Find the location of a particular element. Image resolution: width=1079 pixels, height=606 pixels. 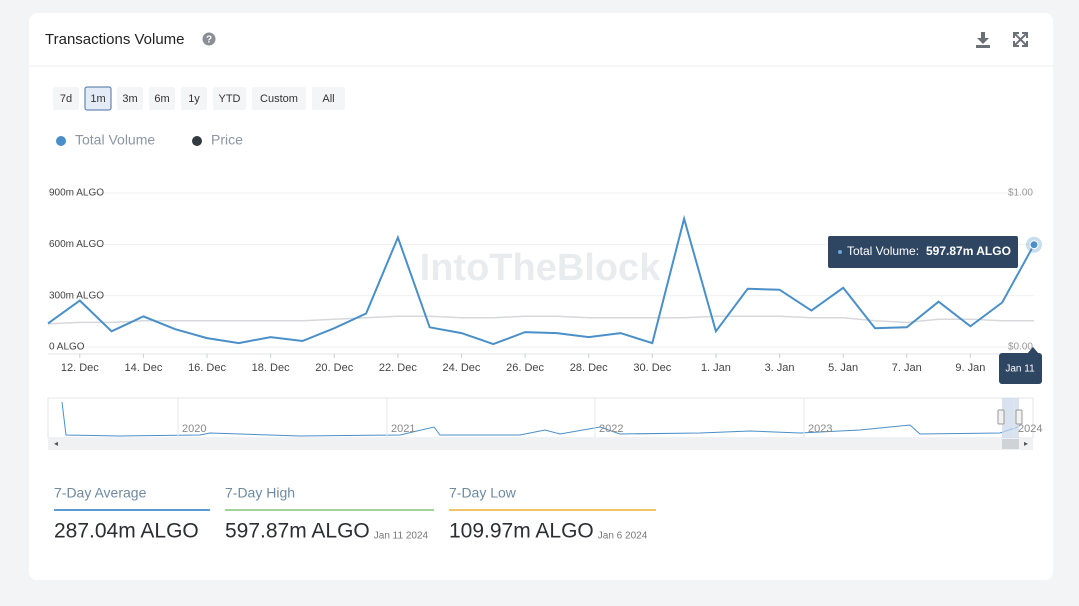

y2-tick-label: $1.00 is located at coordinates (1020, 193).